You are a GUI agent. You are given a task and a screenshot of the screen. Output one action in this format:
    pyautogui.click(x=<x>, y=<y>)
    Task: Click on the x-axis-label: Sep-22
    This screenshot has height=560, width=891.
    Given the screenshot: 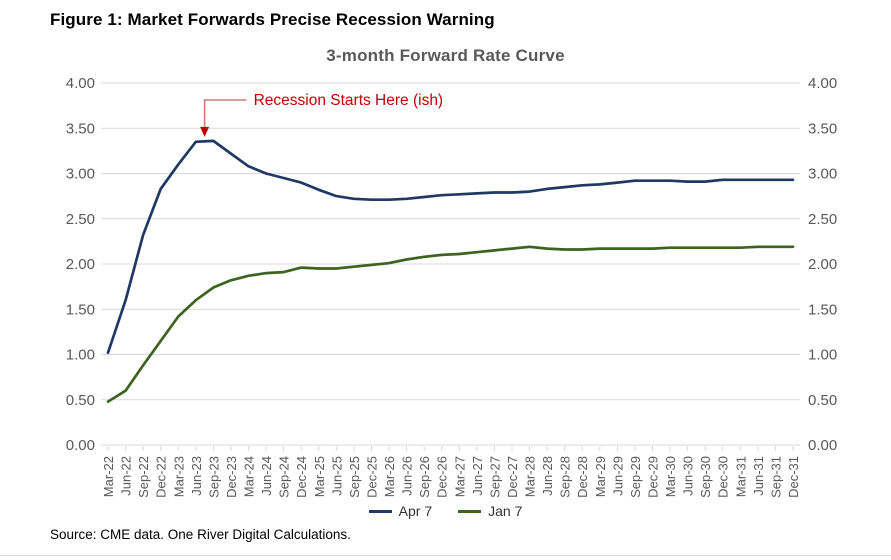 What is the action you would take?
    pyautogui.click(x=143, y=477)
    